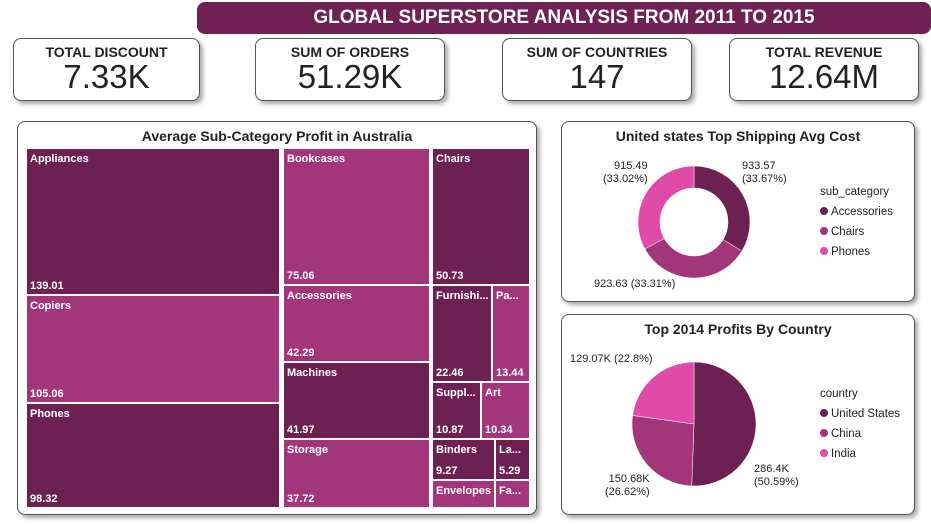 This screenshot has height=524, width=931. Describe the element at coordinates (597, 52) in the screenshot. I see `kpi-label: SUM OF COUNTRIES` at that location.